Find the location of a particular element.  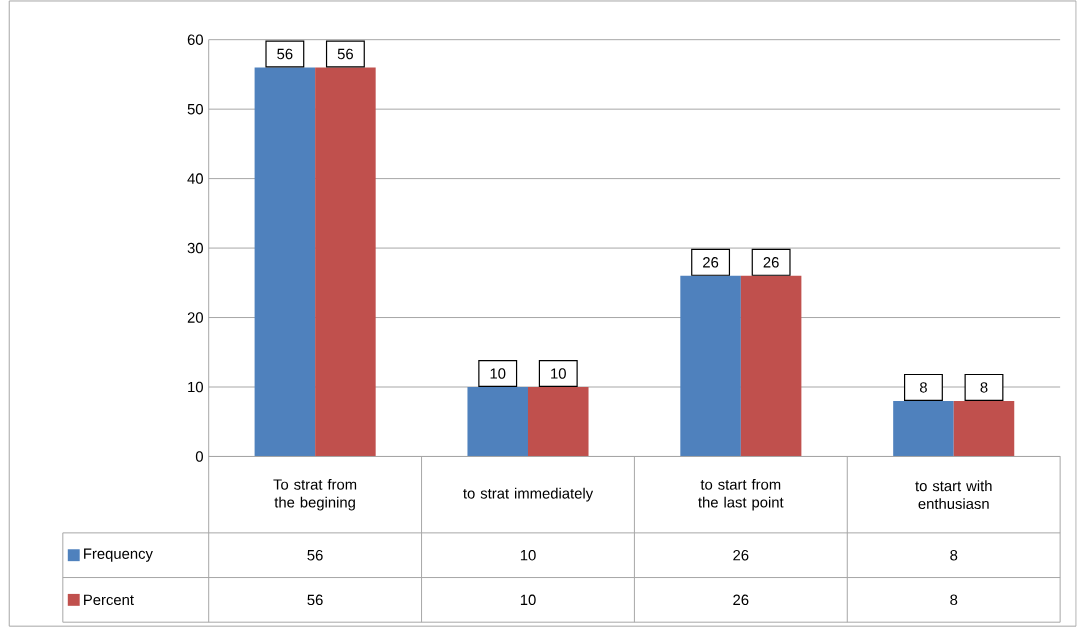

x-tick-label: To strat from the begining is located at coordinates (315, 494).